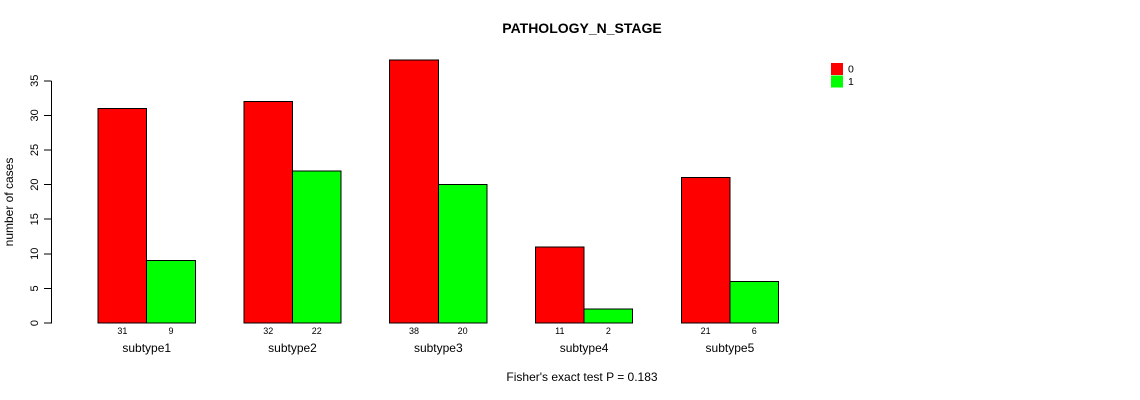 This screenshot has width=1140, height=400. What do you see at coordinates (754, 302) in the screenshot?
I see `bar-subtype5-series1` at bounding box center [754, 302].